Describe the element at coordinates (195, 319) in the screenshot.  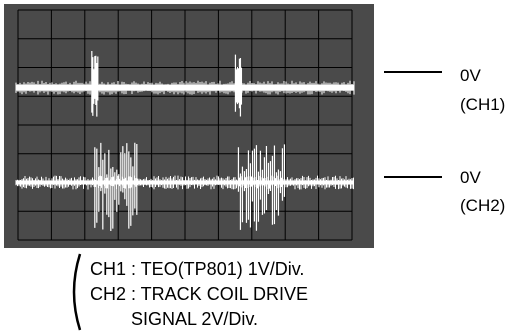
I see `caption-line-ch2-cont: SIGNAL 2V/Div.` at that location.